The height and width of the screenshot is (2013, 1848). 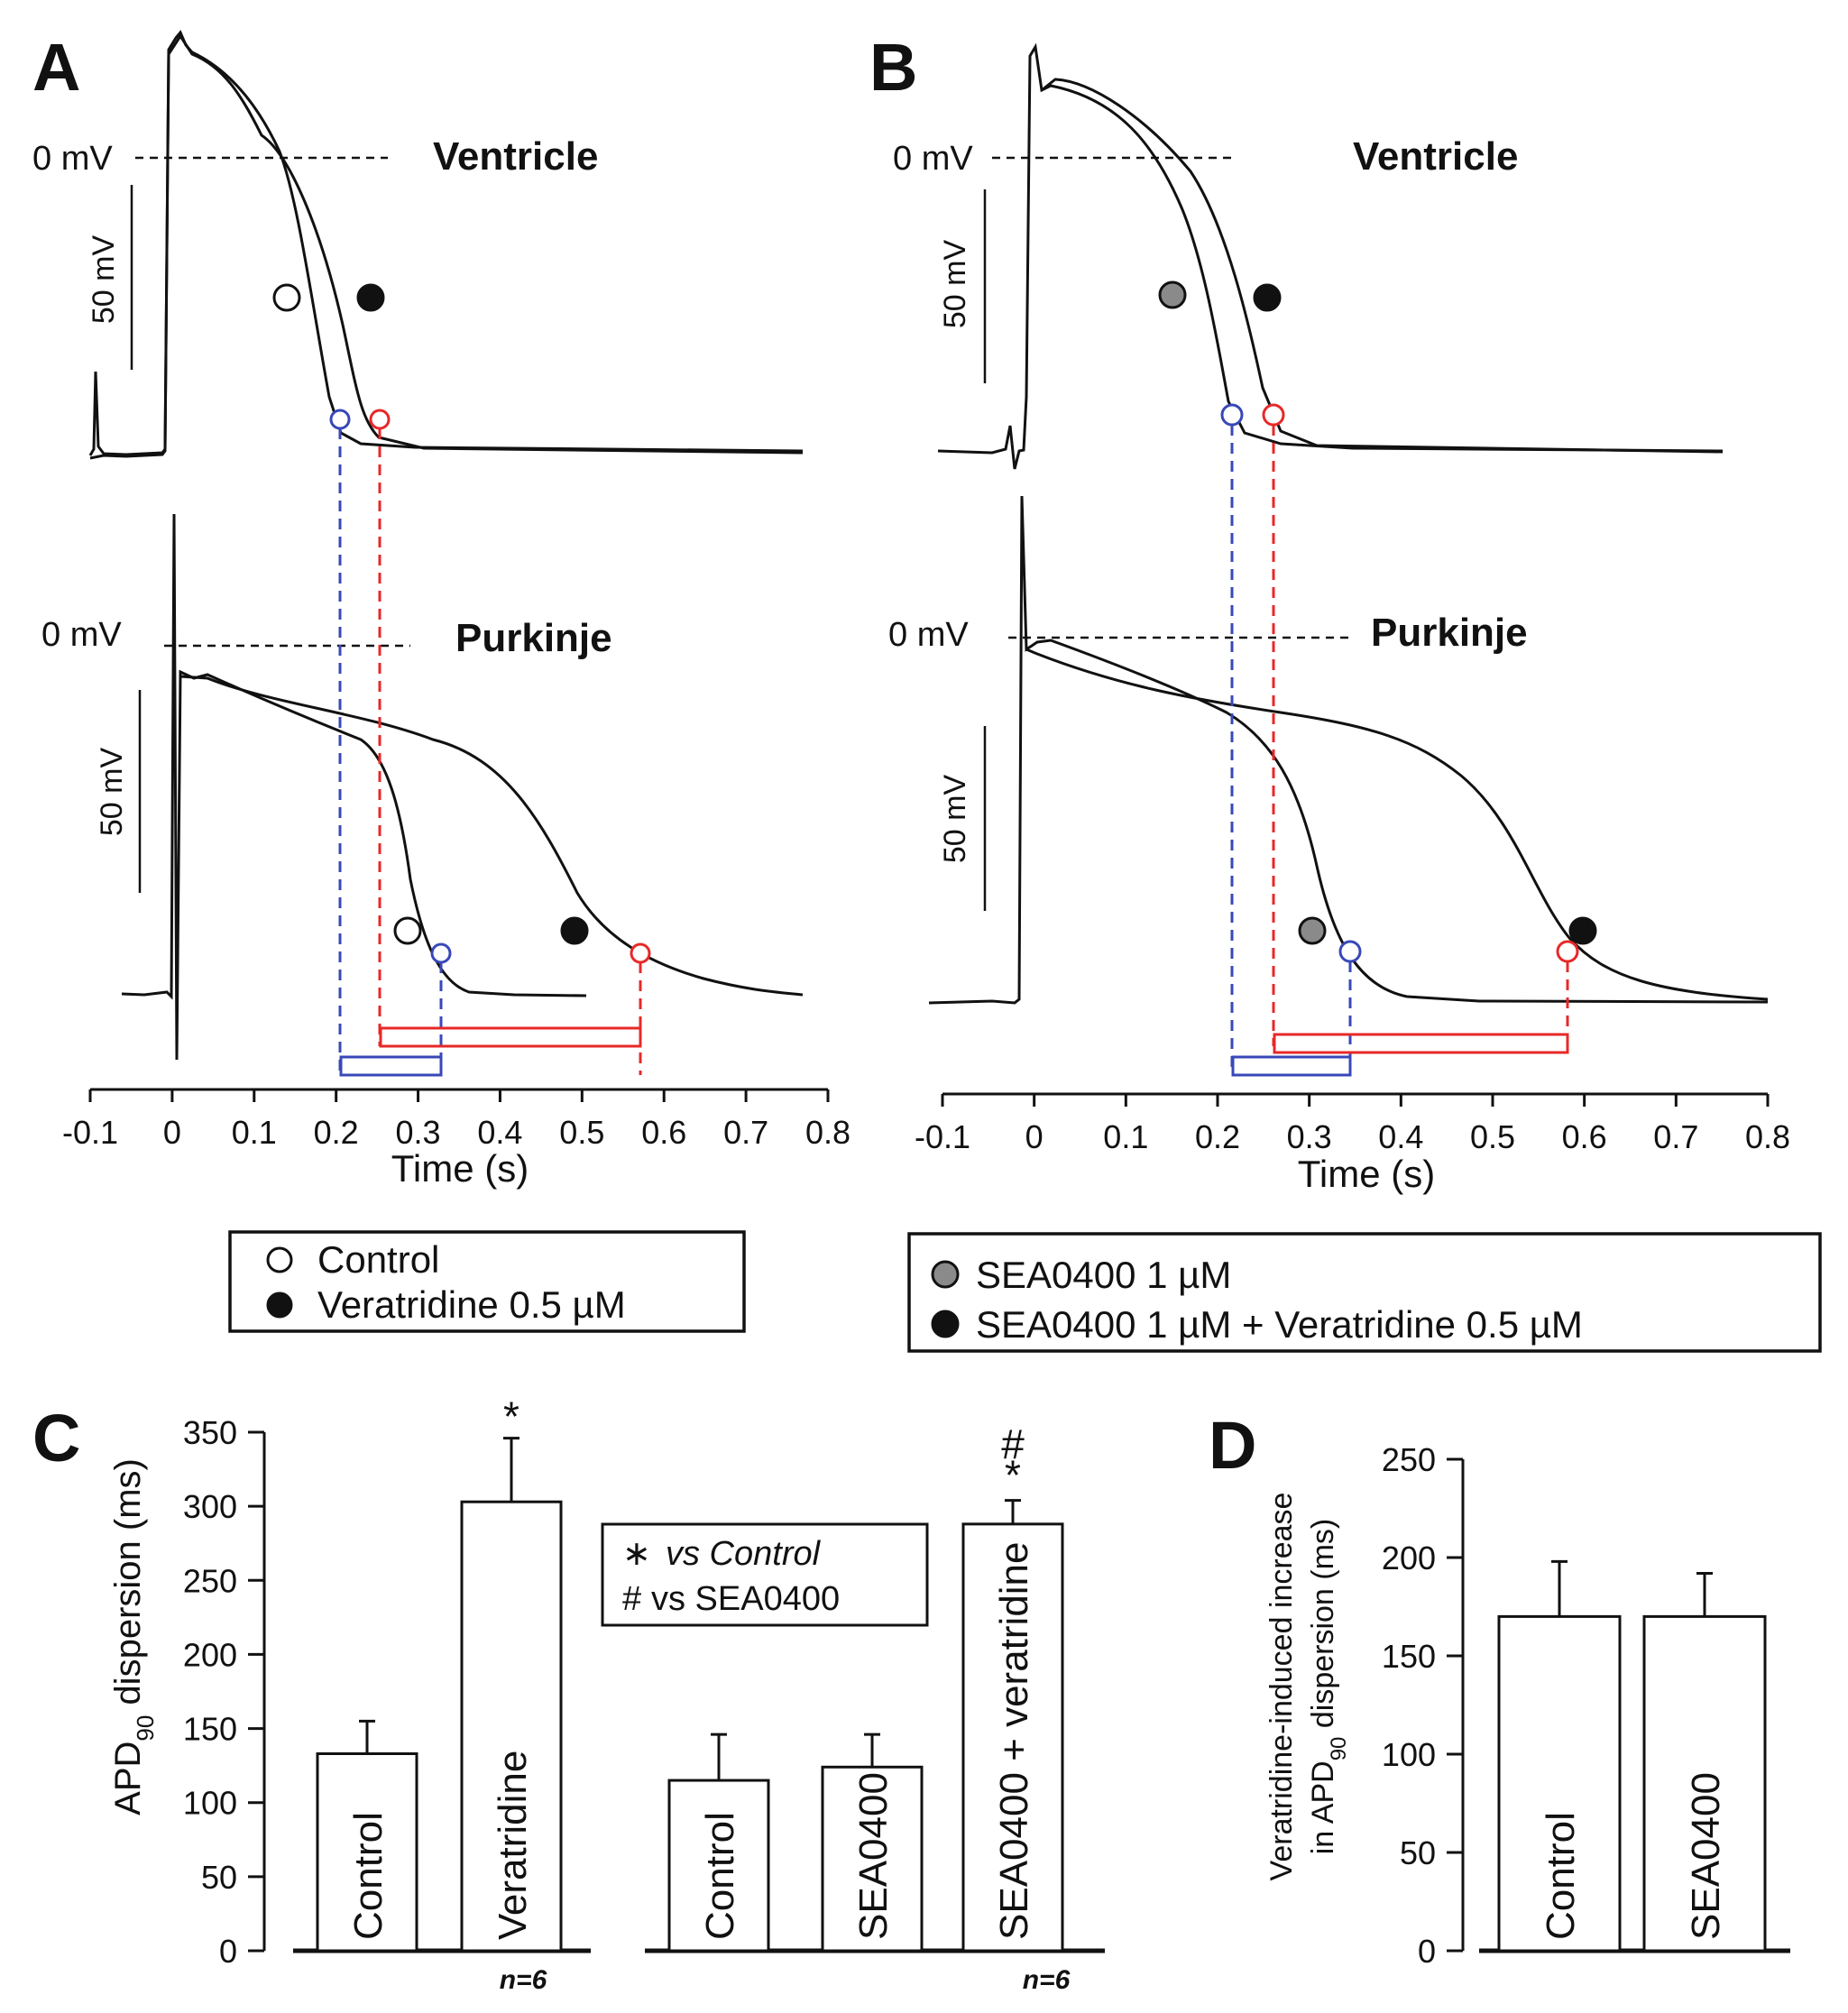 I want to click on panel-c-group2-significance-star: *, so click(x=1013, y=1475).